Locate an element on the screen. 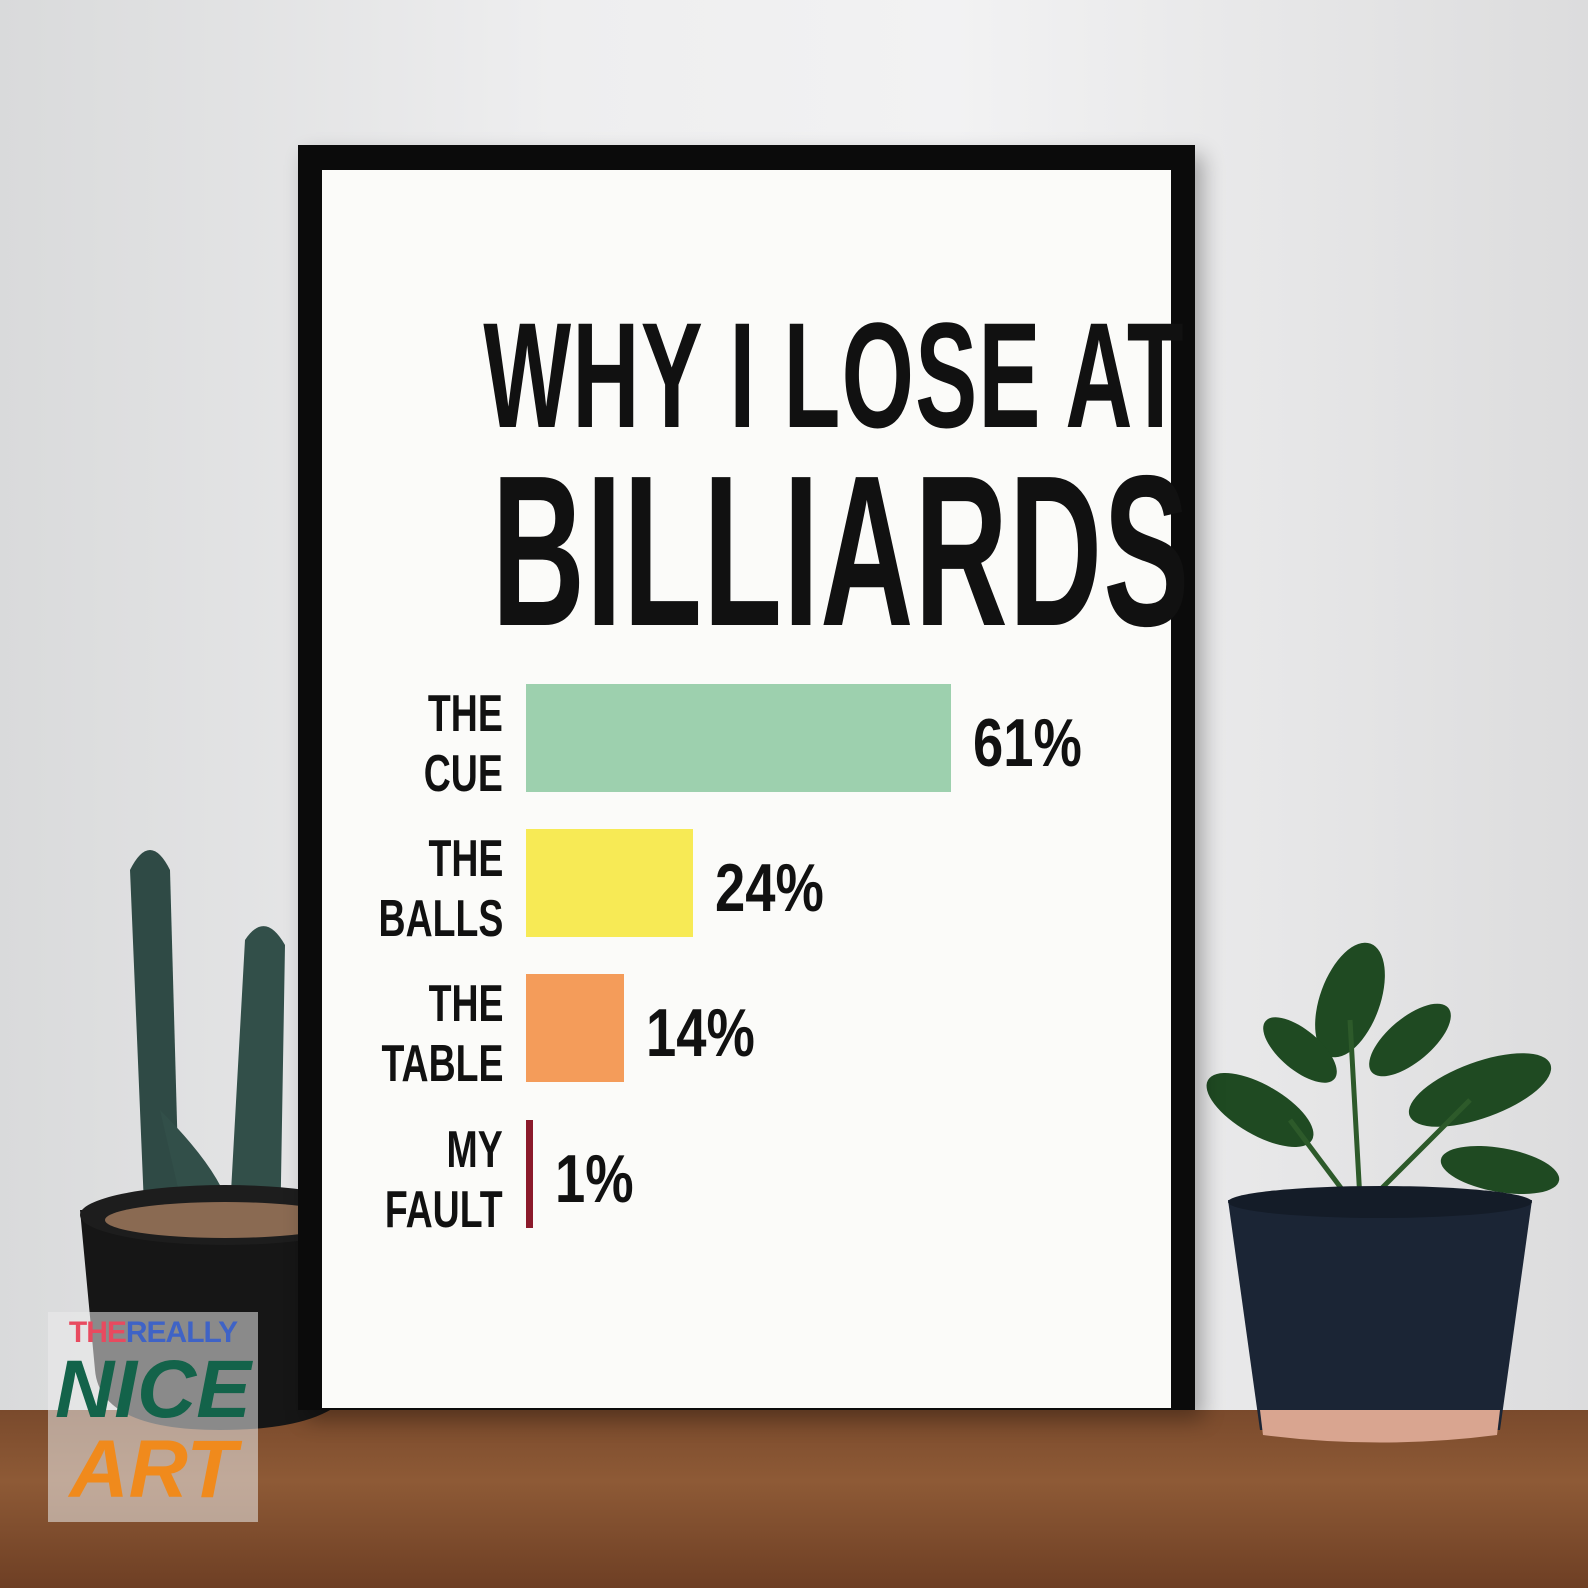 Image resolution: width=1588 pixels, height=1588 pixels. value-label: 24% is located at coordinates (770, 888).